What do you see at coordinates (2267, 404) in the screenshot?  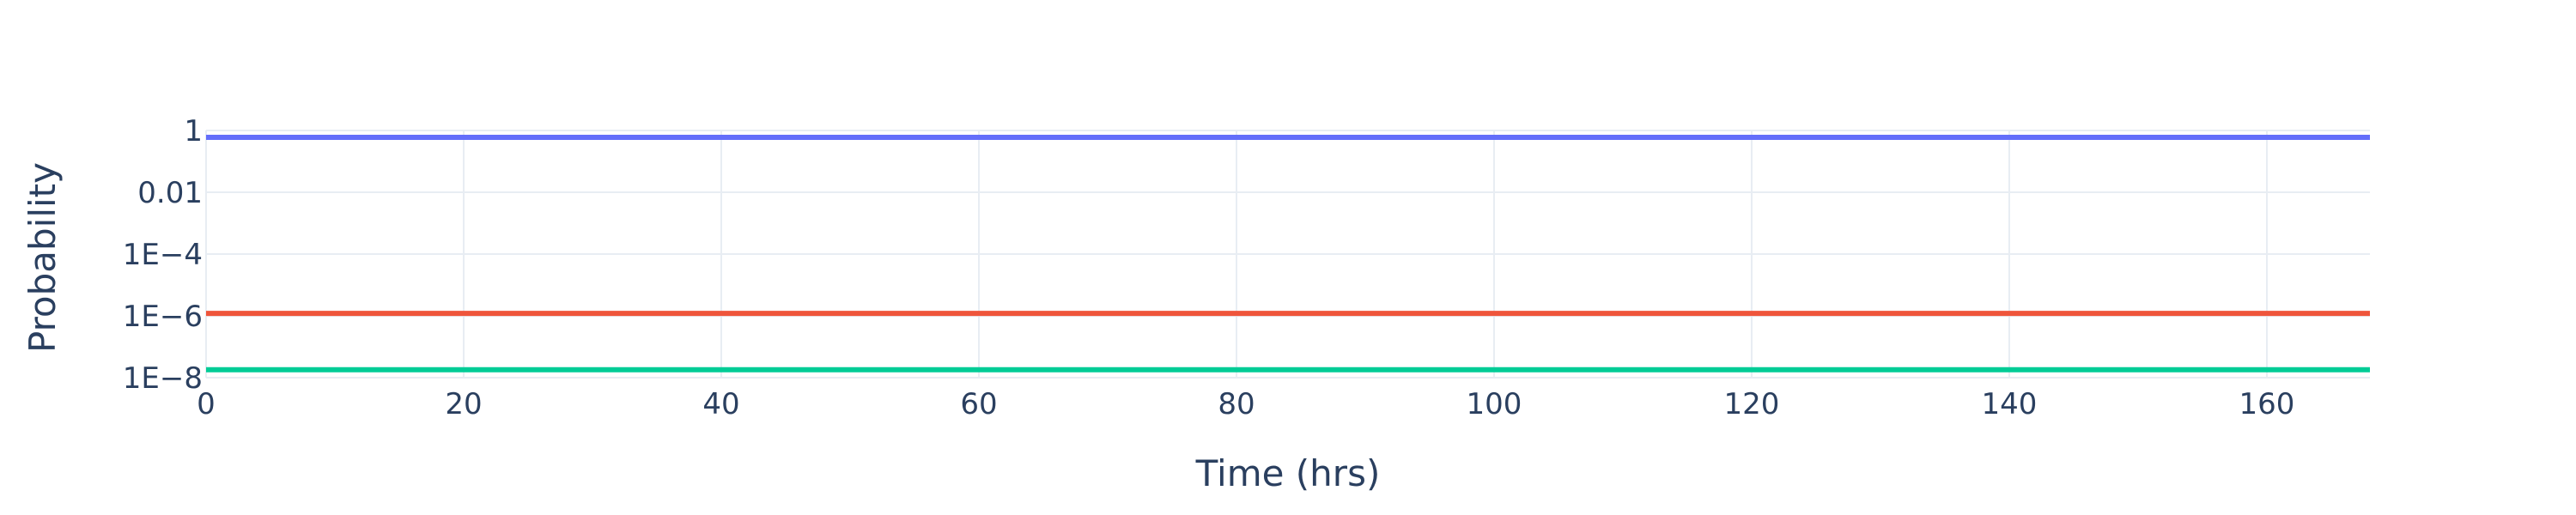 I see `x-tick-label: 160` at bounding box center [2267, 404].